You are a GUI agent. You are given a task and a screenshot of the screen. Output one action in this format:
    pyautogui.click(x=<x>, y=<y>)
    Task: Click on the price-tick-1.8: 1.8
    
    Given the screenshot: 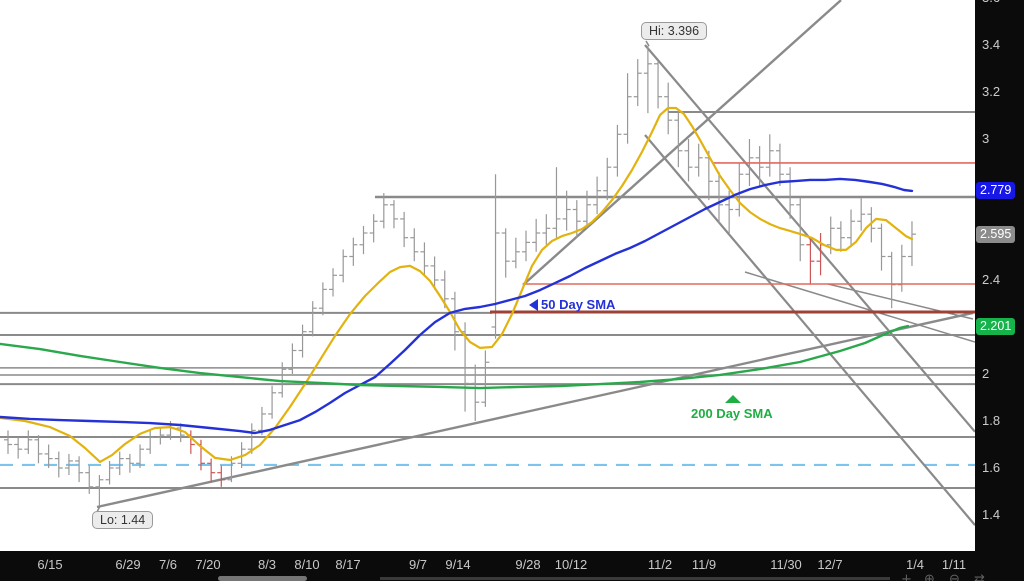 What is the action you would take?
    pyautogui.click(x=991, y=420)
    